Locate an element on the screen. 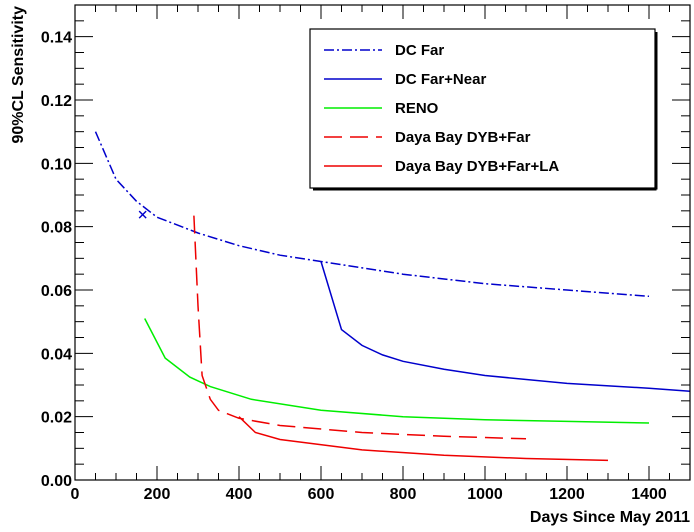 The width and height of the screenshot is (694, 532). x-tick-label: 600 is located at coordinates (321, 494).